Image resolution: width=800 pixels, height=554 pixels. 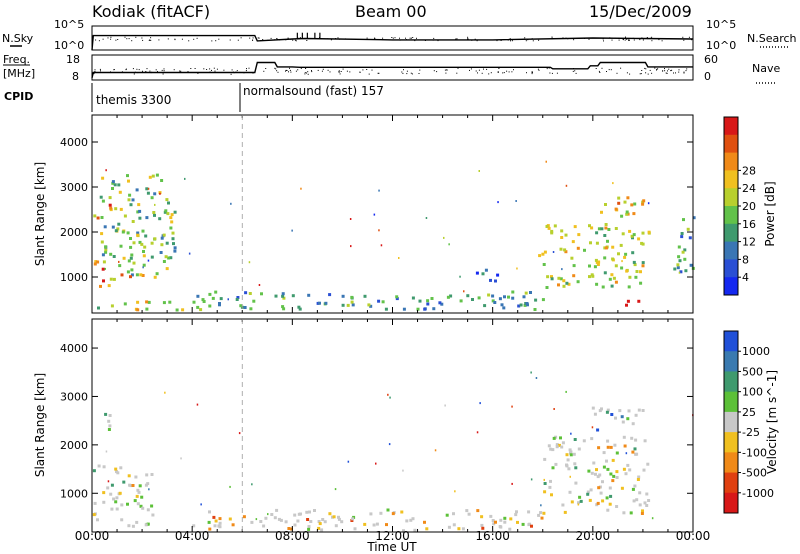 What do you see at coordinates (292, 536) in the screenshot?
I see `time-tick-label: 08:00` at bounding box center [292, 536].